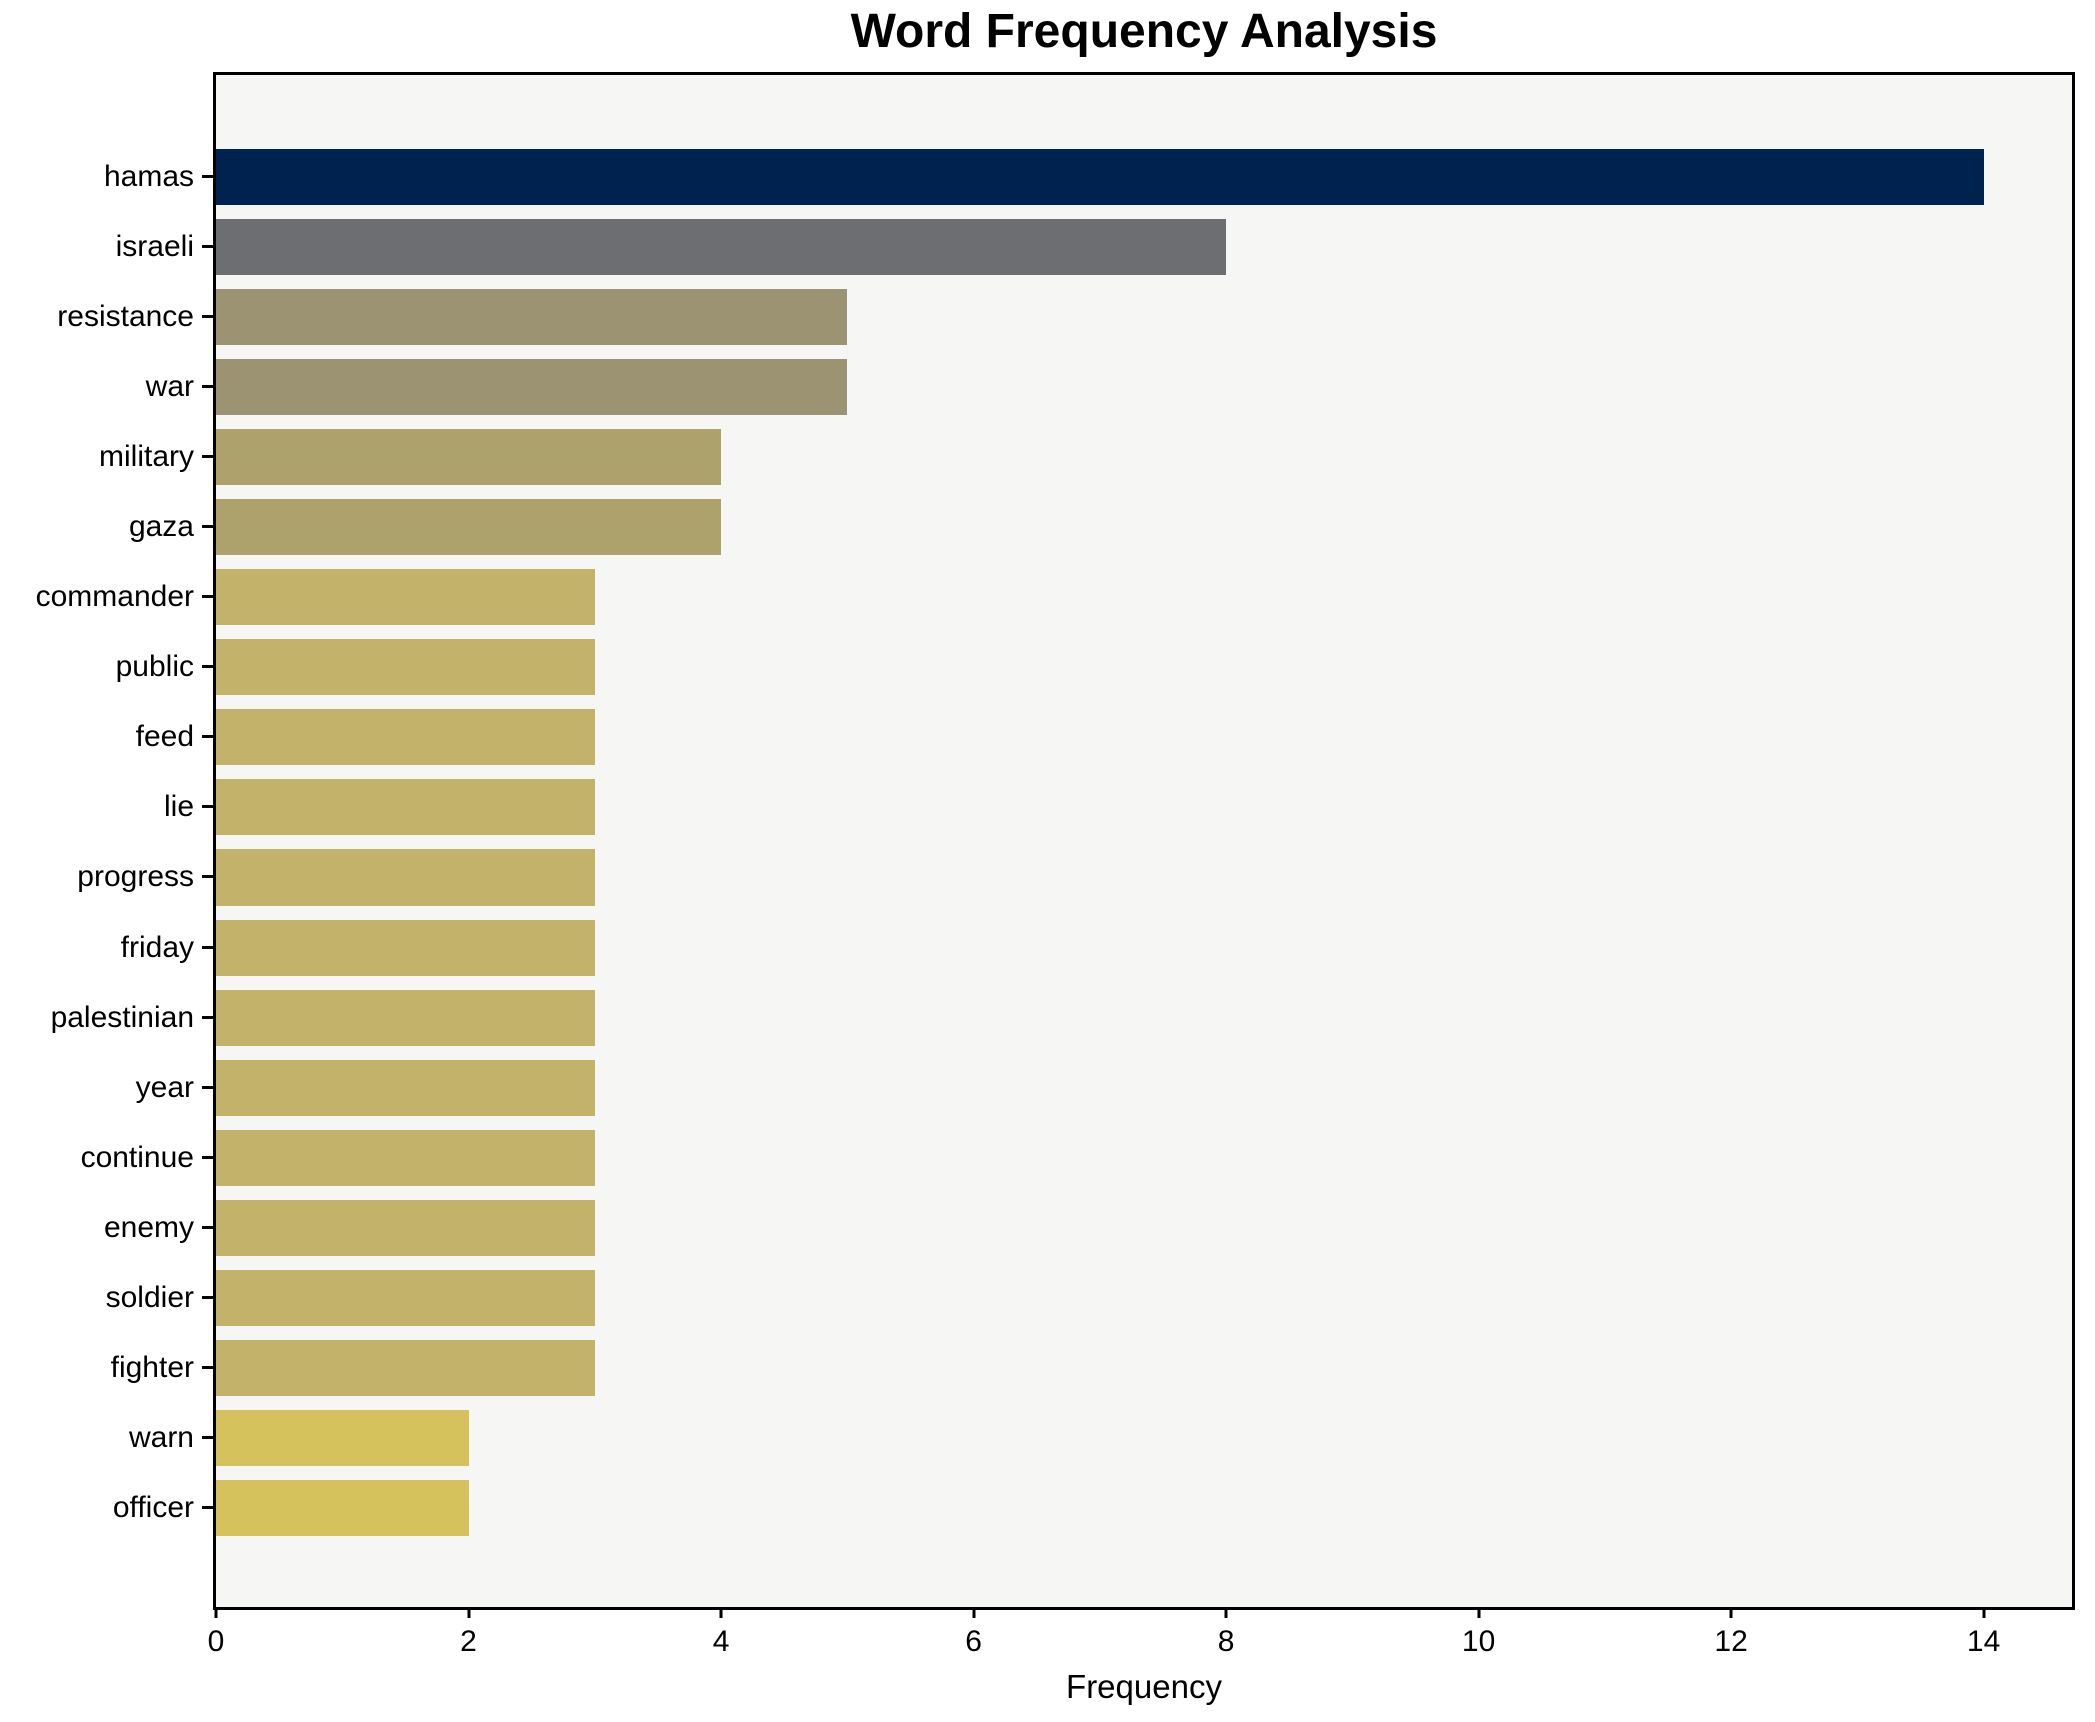 The height and width of the screenshot is (1722, 2095). Describe the element at coordinates (405, 1087) in the screenshot. I see `bar-year` at that location.